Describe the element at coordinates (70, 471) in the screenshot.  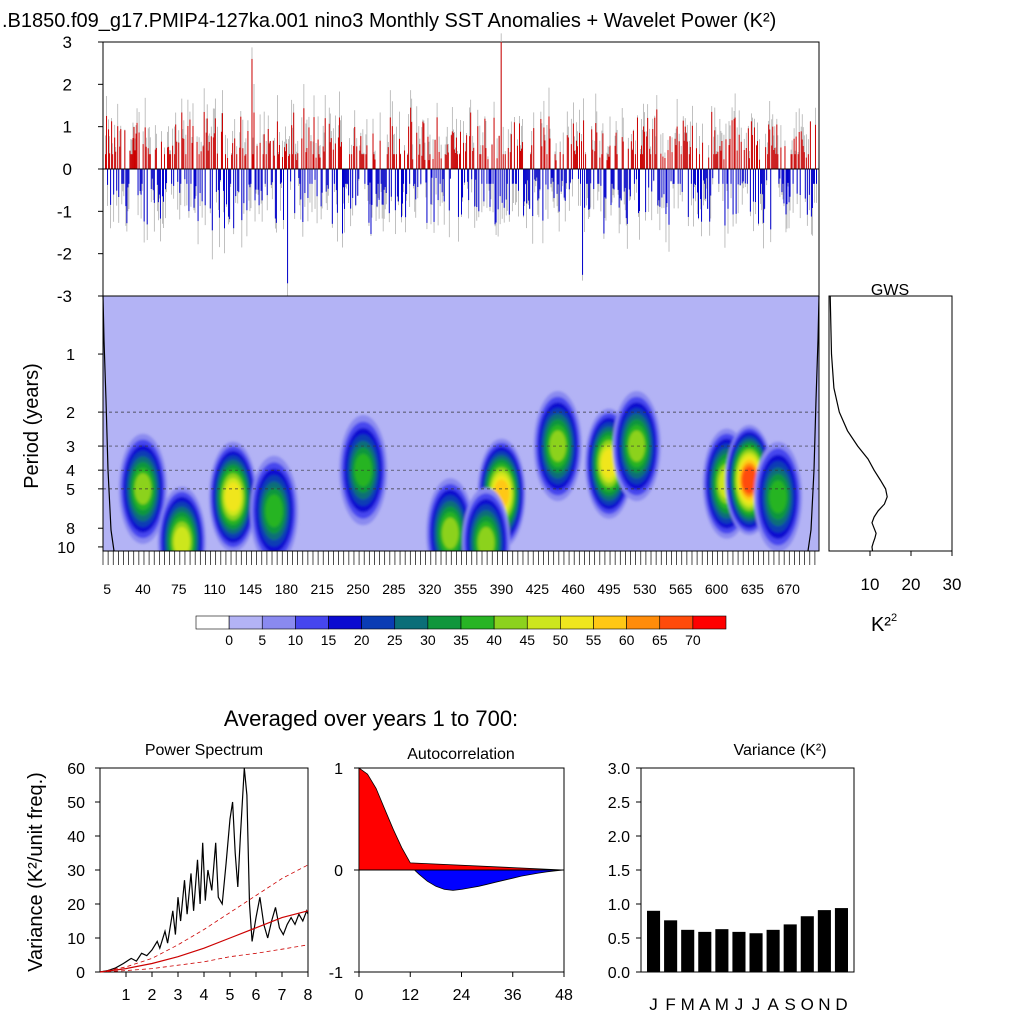
I see `wavelet-y-tick-label: 4` at that location.